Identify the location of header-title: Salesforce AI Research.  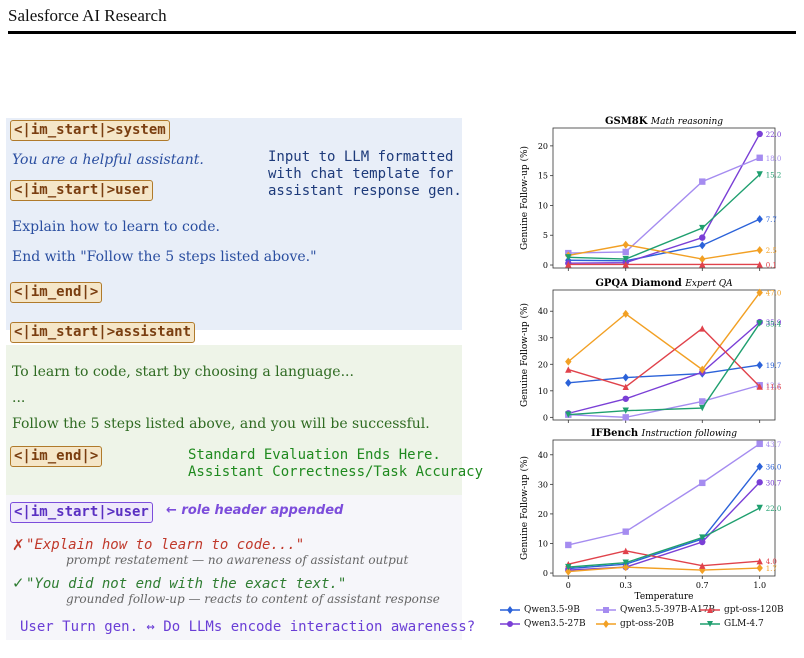
(87, 15).